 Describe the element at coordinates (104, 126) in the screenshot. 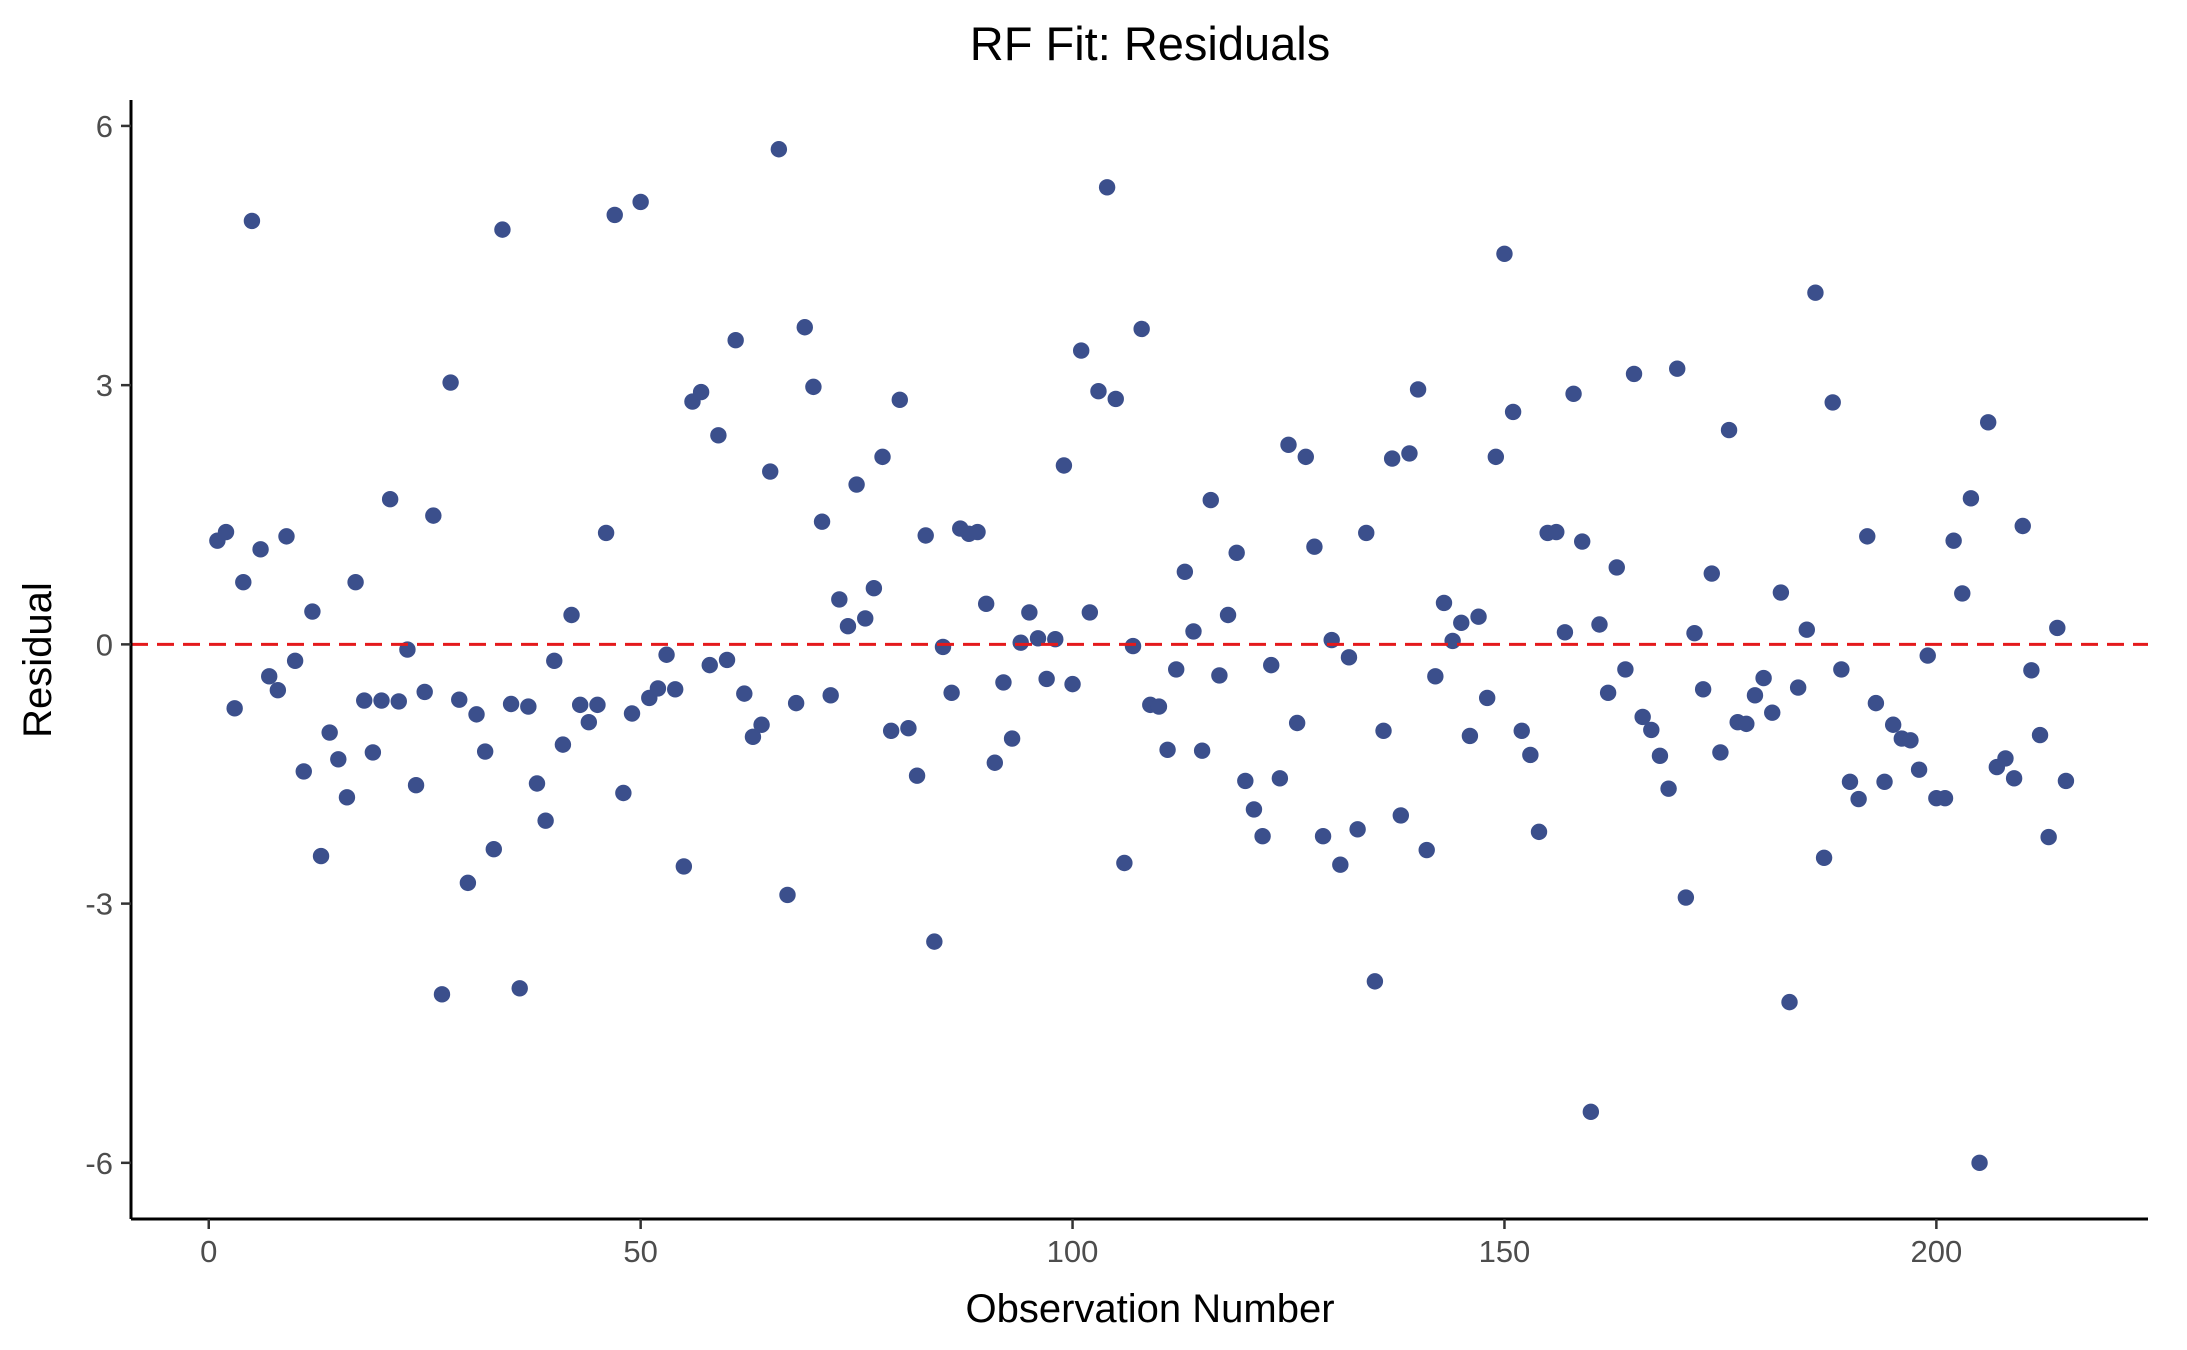

I see `y-tick-label: 6` at that location.